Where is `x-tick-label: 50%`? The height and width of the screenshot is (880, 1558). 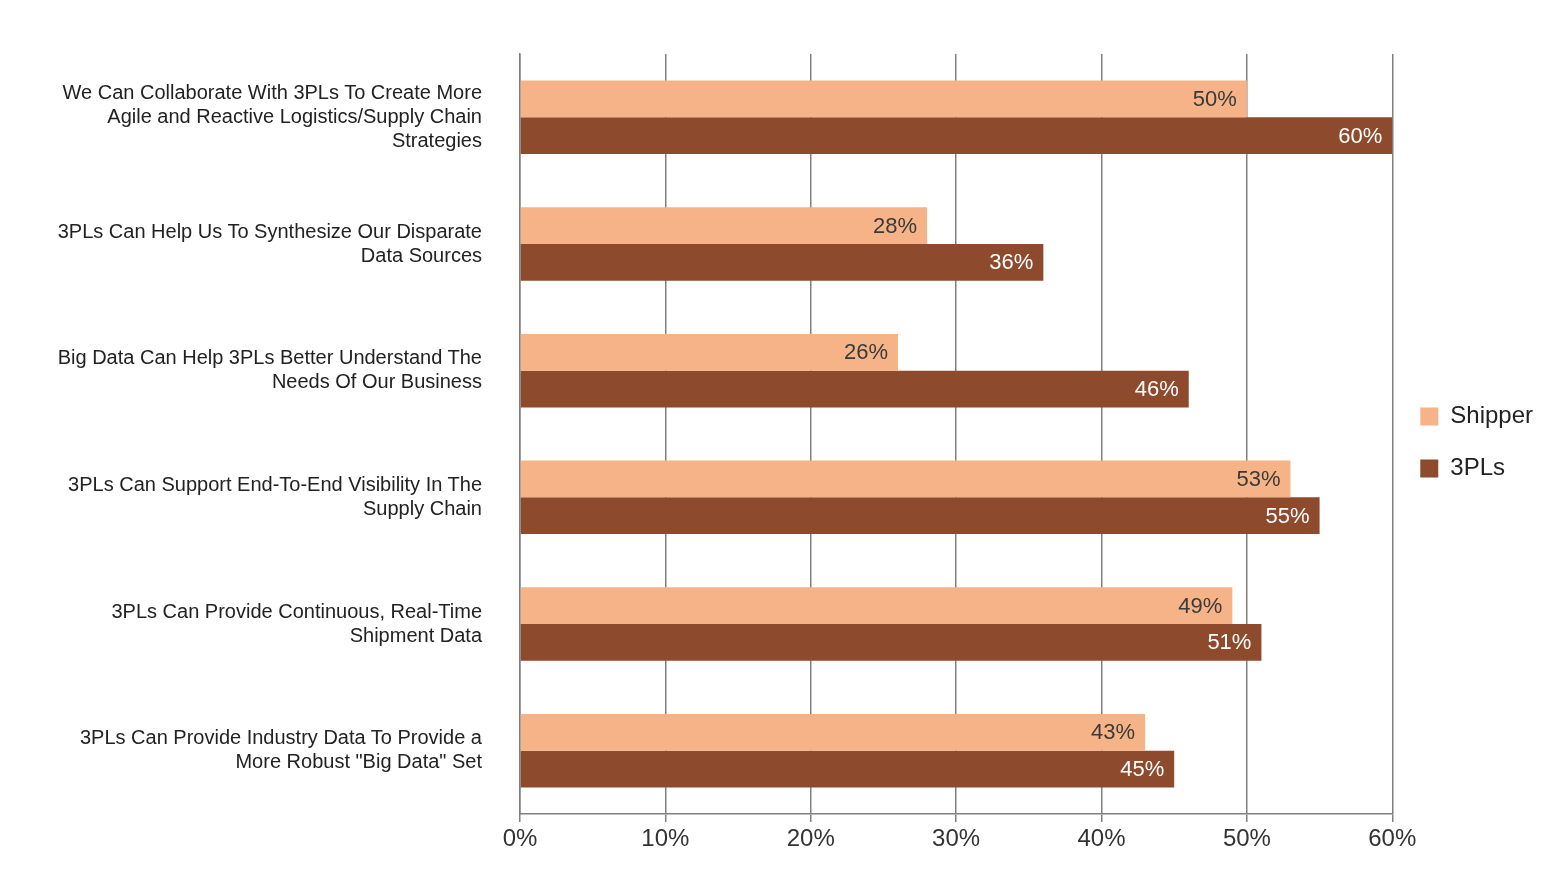 x-tick-label: 50% is located at coordinates (1246, 838).